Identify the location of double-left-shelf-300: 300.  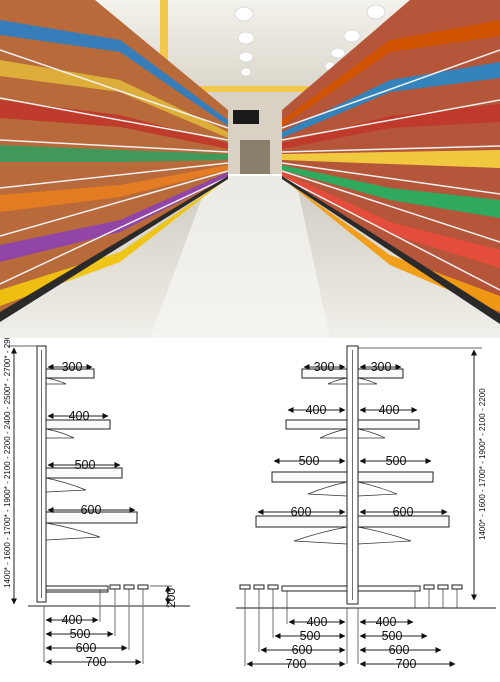
(324, 372).